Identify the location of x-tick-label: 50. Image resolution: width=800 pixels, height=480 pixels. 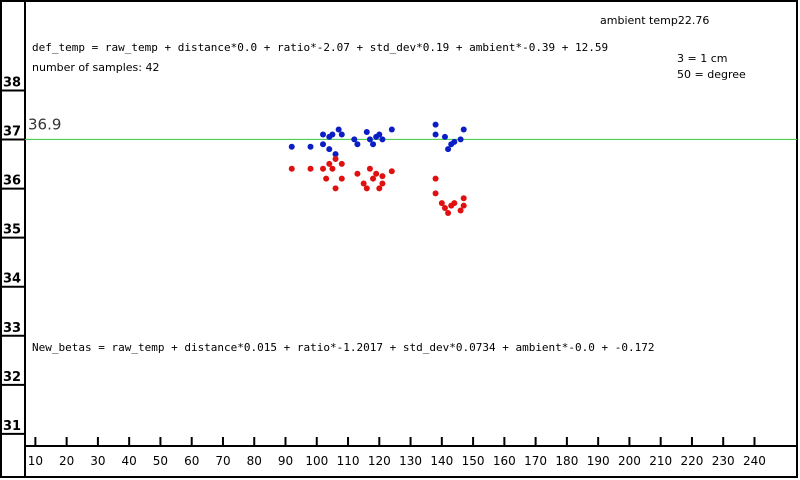
(160, 461).